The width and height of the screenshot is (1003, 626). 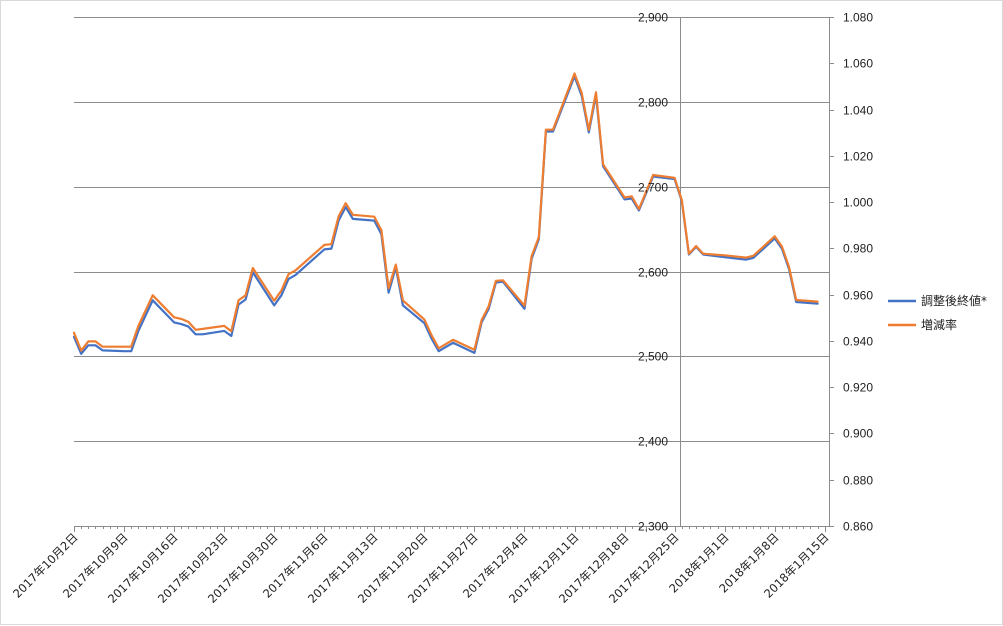 What do you see at coordinates (954, 300) in the screenshot?
I see `legend-label: 調整後終値*` at bounding box center [954, 300].